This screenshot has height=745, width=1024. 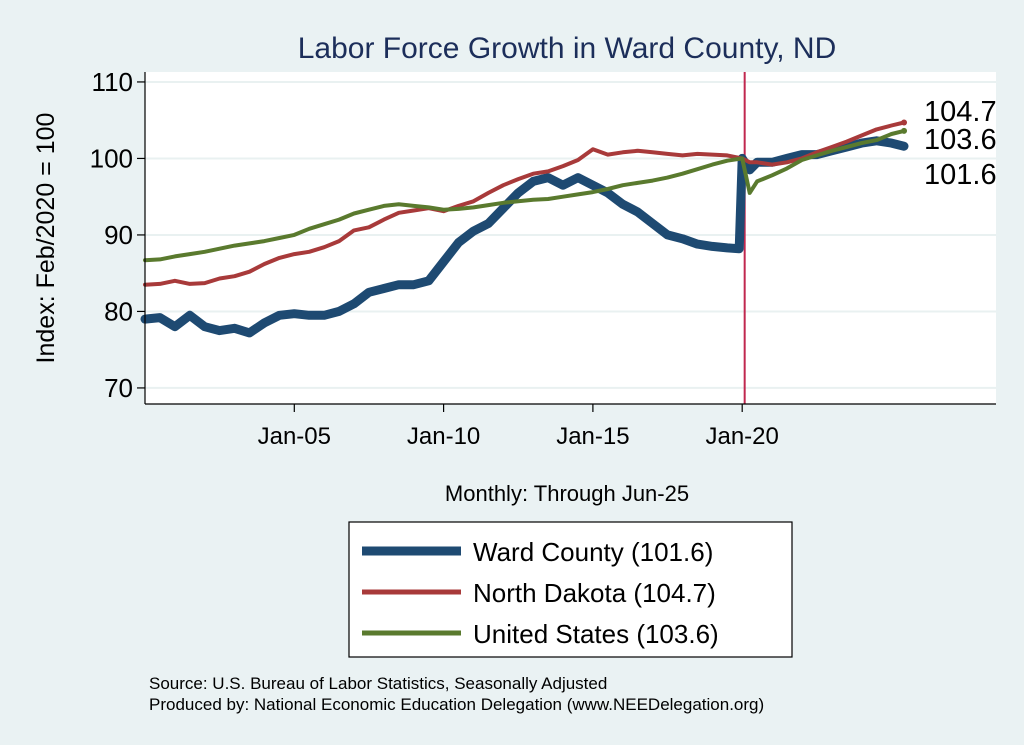 I want to click on end-label-united-states: 103.6, so click(x=960, y=140).